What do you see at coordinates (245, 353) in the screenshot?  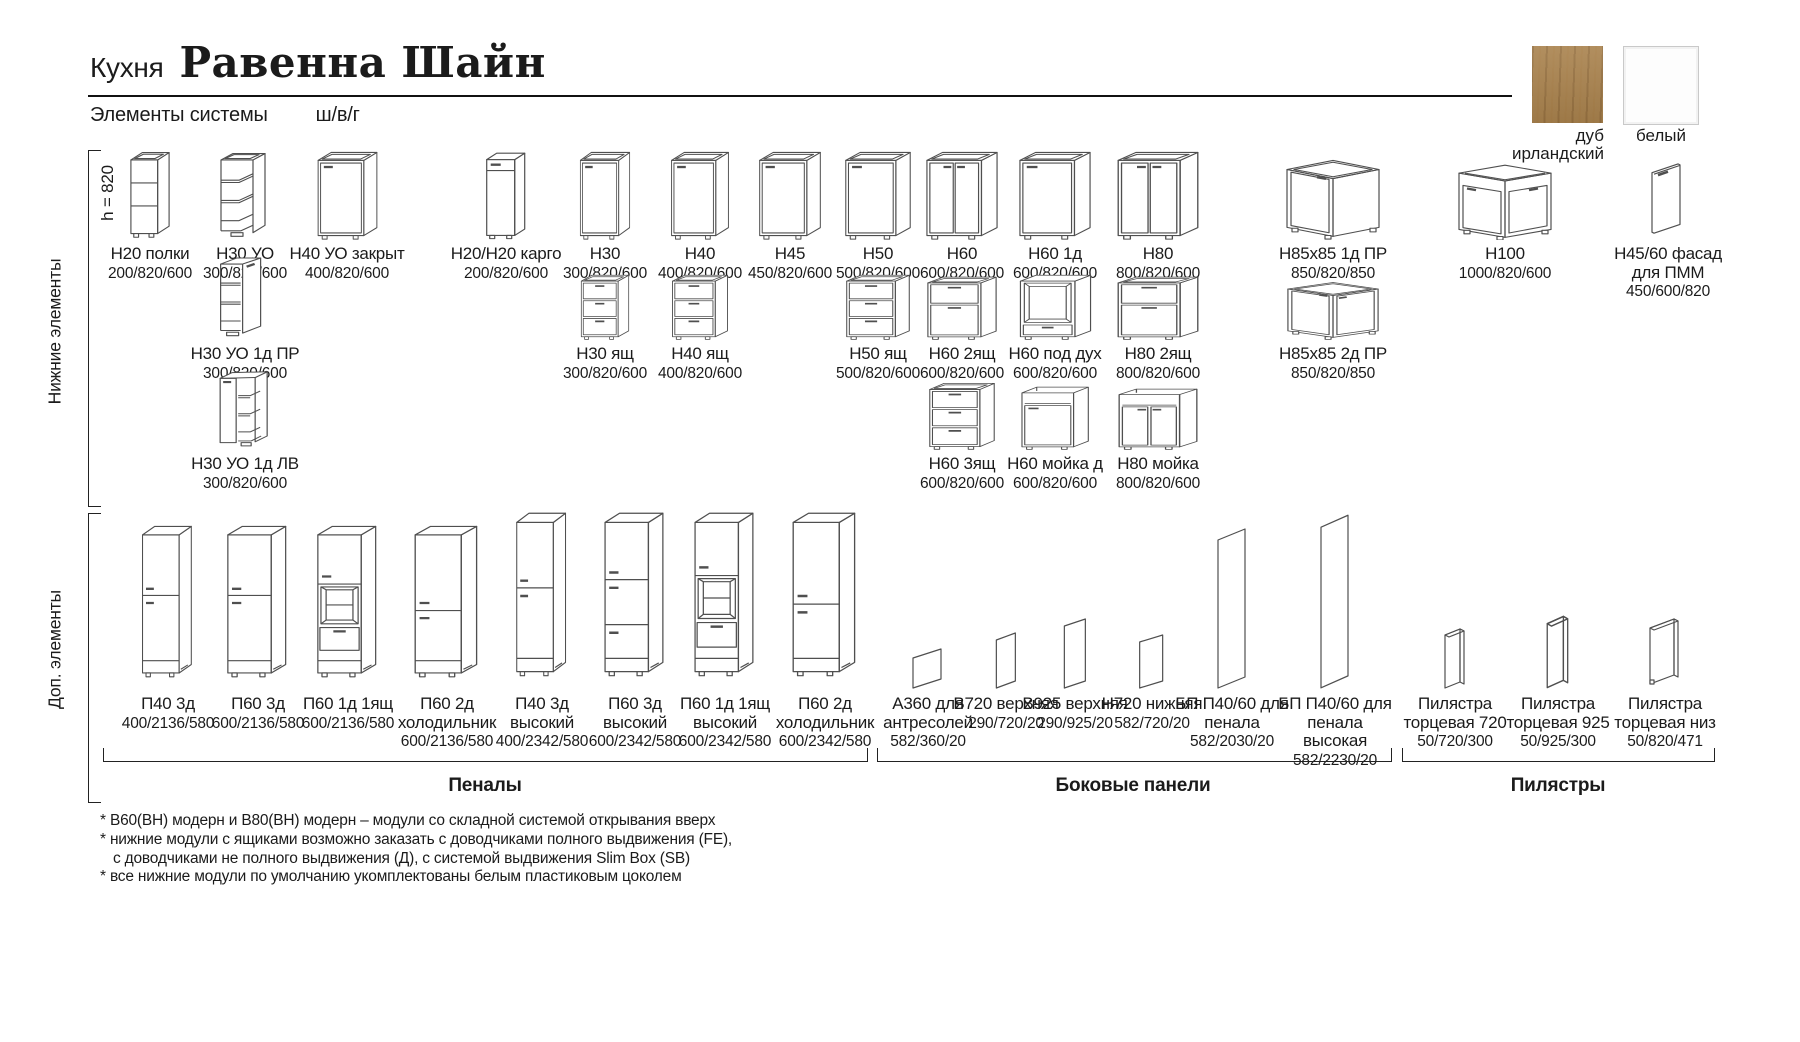 I see `item-name: Н30 УО 1д ПР` at bounding box center [245, 353].